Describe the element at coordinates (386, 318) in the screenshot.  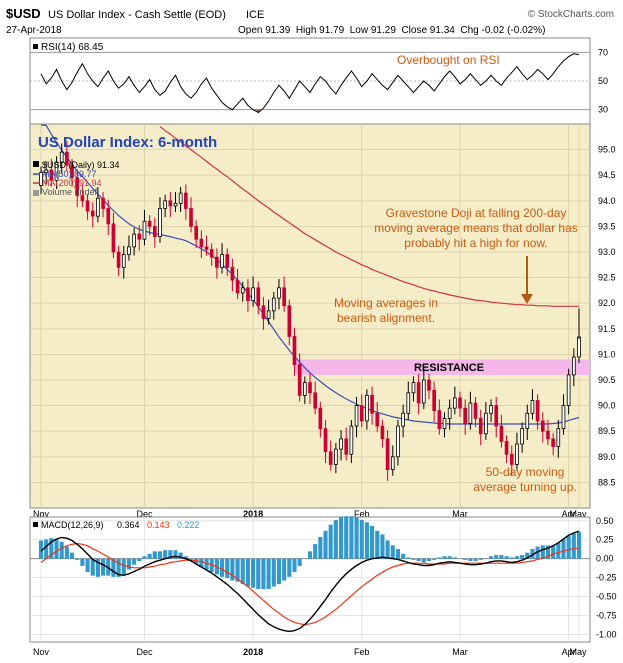
I see `annotation-line: bearish alignment.` at that location.